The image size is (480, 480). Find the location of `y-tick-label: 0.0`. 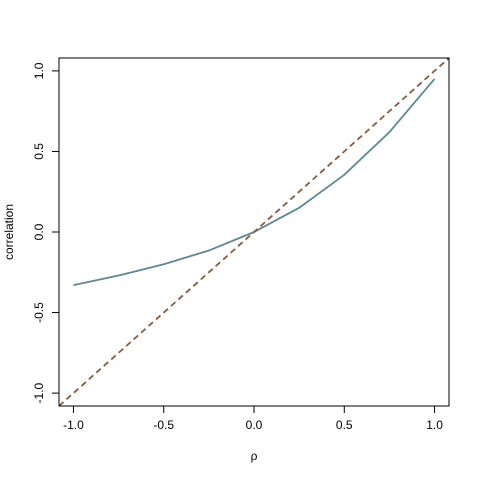

y-tick-label: 0.0 is located at coordinates (39, 231).